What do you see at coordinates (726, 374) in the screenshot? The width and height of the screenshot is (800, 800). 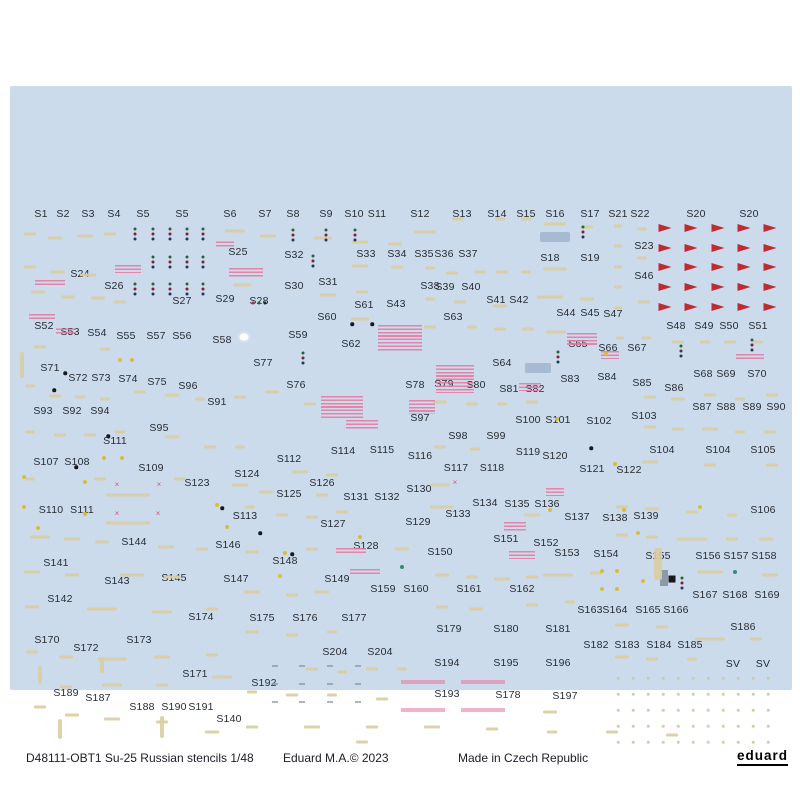 I see `stencil-label: S69` at bounding box center [726, 374].